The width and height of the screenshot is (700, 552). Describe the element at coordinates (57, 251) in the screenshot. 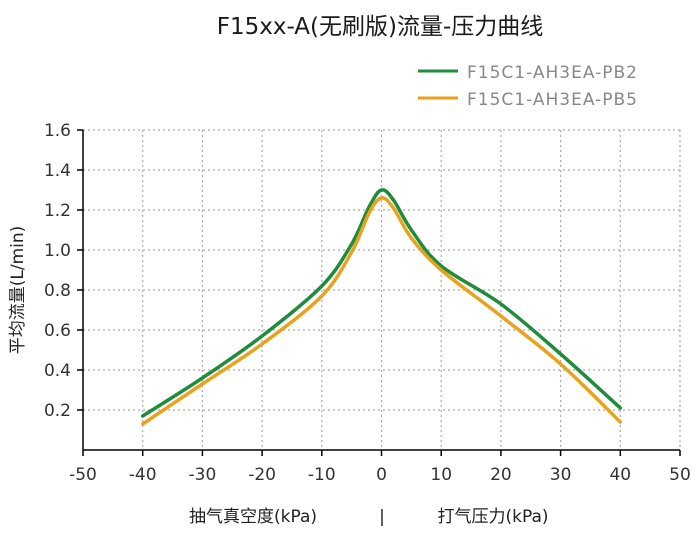

I see `y-tick-label-4: 1.0` at that location.